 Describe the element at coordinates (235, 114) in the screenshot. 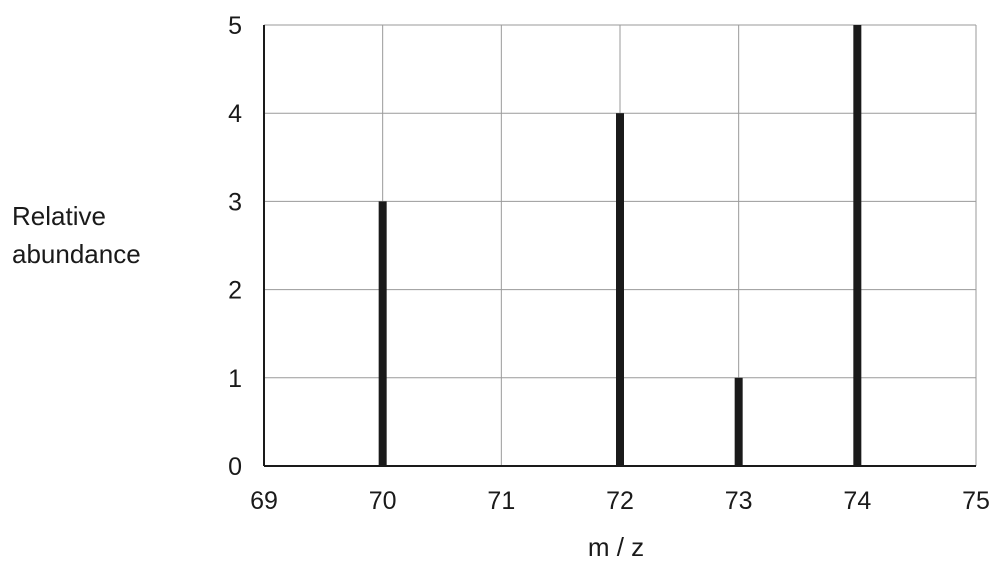

I see `y-tick-label: 4` at that location.